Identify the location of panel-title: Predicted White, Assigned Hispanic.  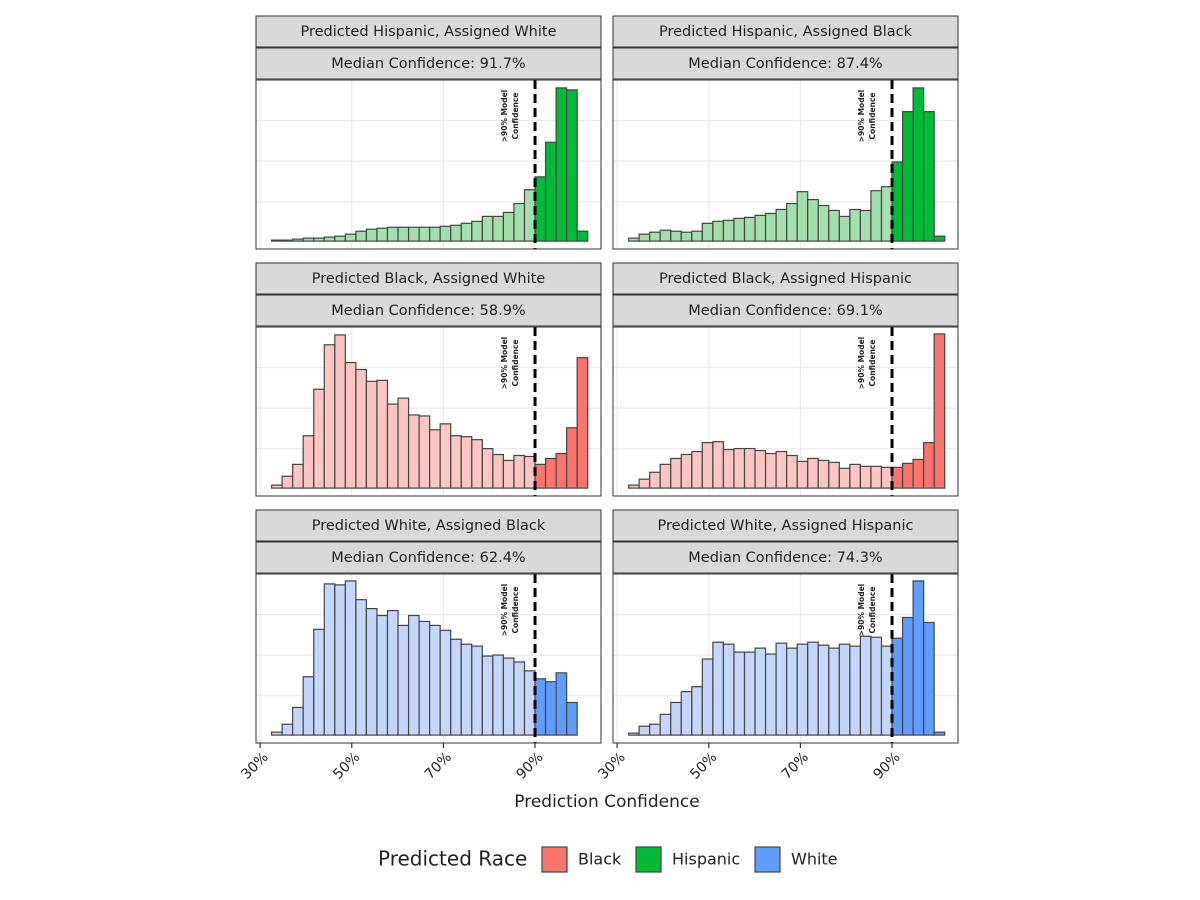
(785, 526).